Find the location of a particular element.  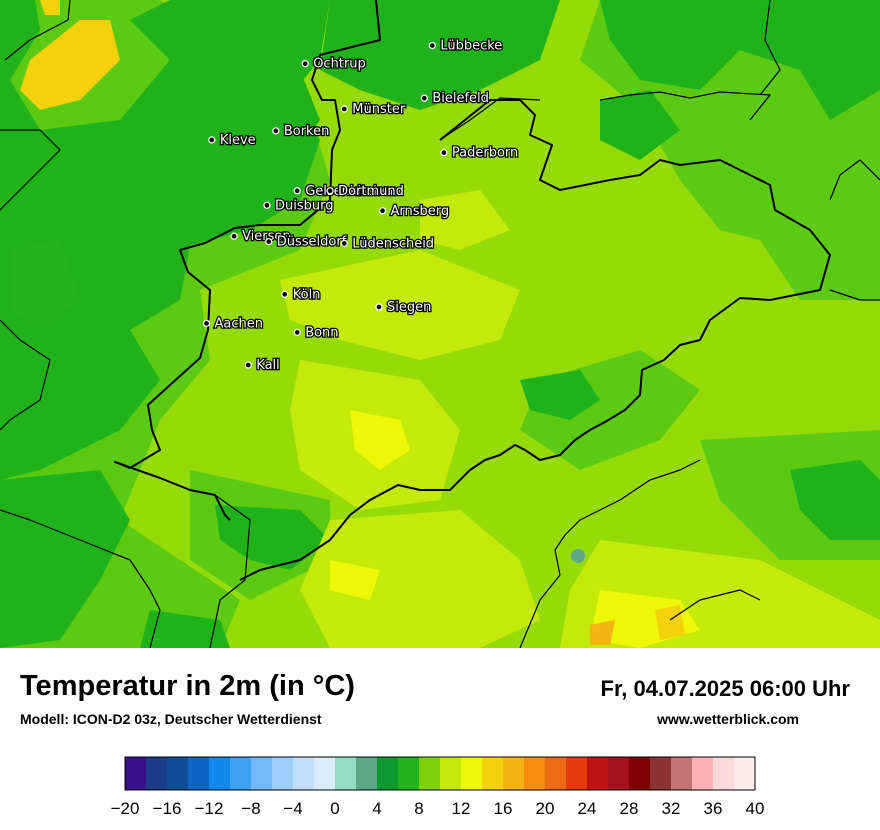

city-label: Gelsenkirchen is located at coordinates (351, 191).